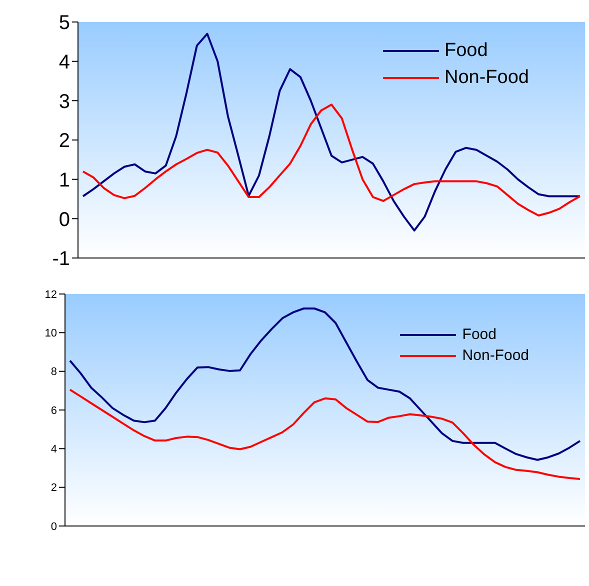  Describe the element at coordinates (53, 410) in the screenshot. I see `y-tick-label: 6` at that location.